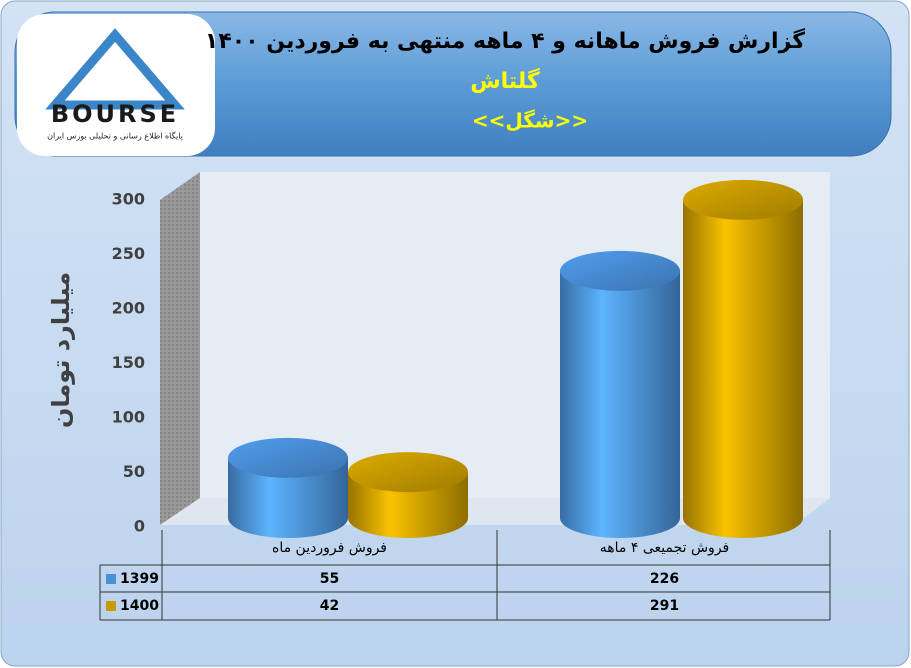 The width and height of the screenshot is (911, 668). I want to click on y-axis-label: میلیارد تومان, so click(61, 350).